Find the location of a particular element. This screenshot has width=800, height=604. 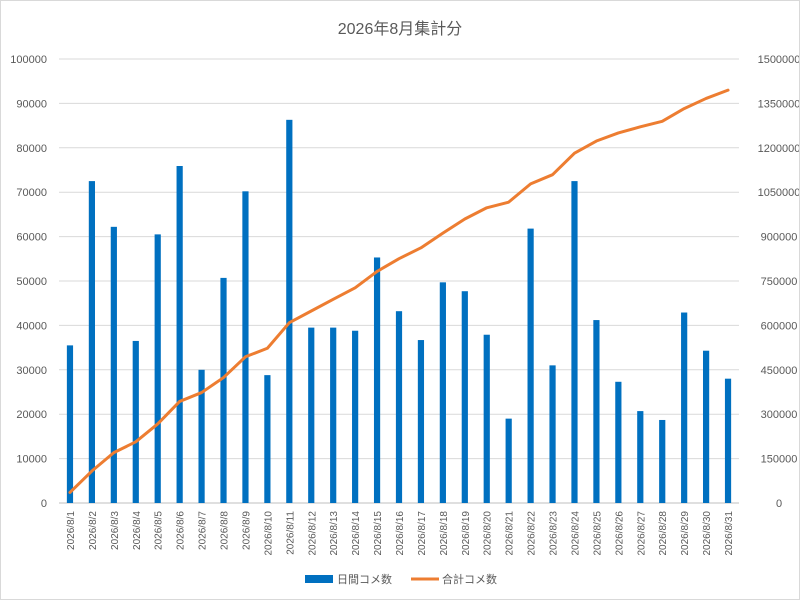

right-tick-label: 1200000 is located at coordinates (778, 149).